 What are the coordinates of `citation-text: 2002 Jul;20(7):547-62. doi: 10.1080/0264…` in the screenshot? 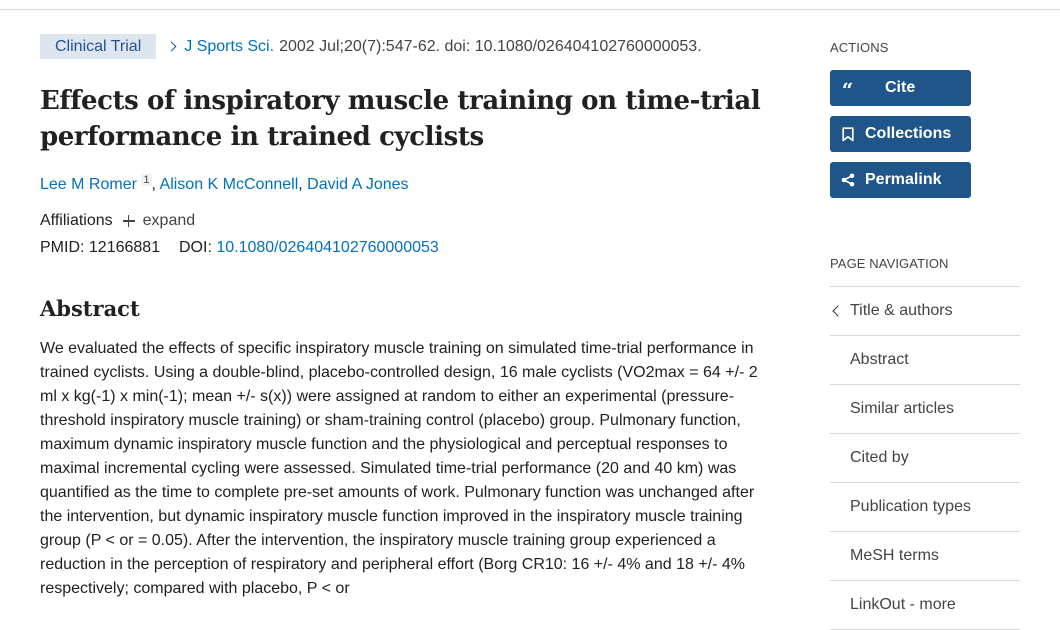 It's located at (490, 46).